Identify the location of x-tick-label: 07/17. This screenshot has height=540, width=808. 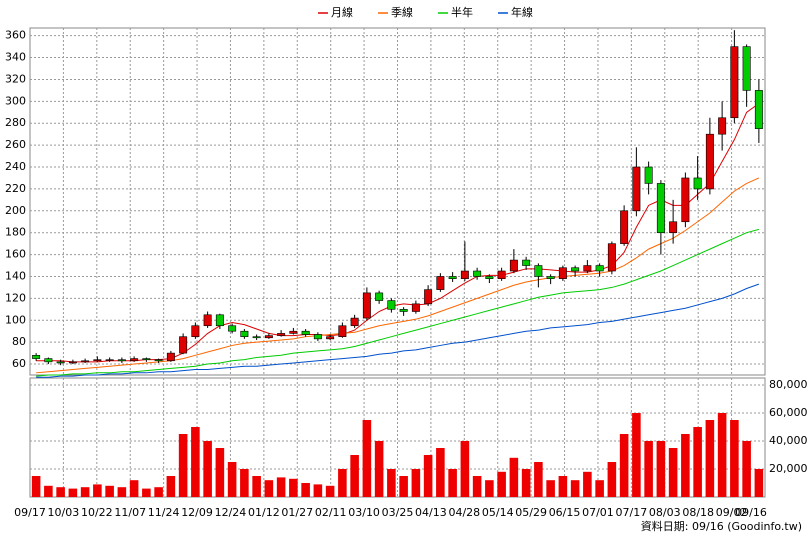
(632, 512).